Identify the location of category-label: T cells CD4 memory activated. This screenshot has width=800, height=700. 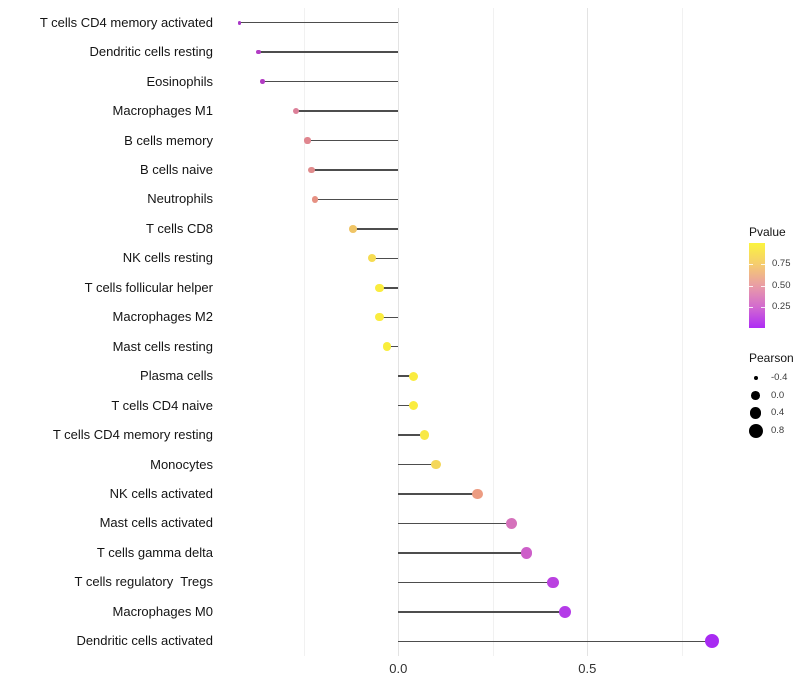
(126, 22).